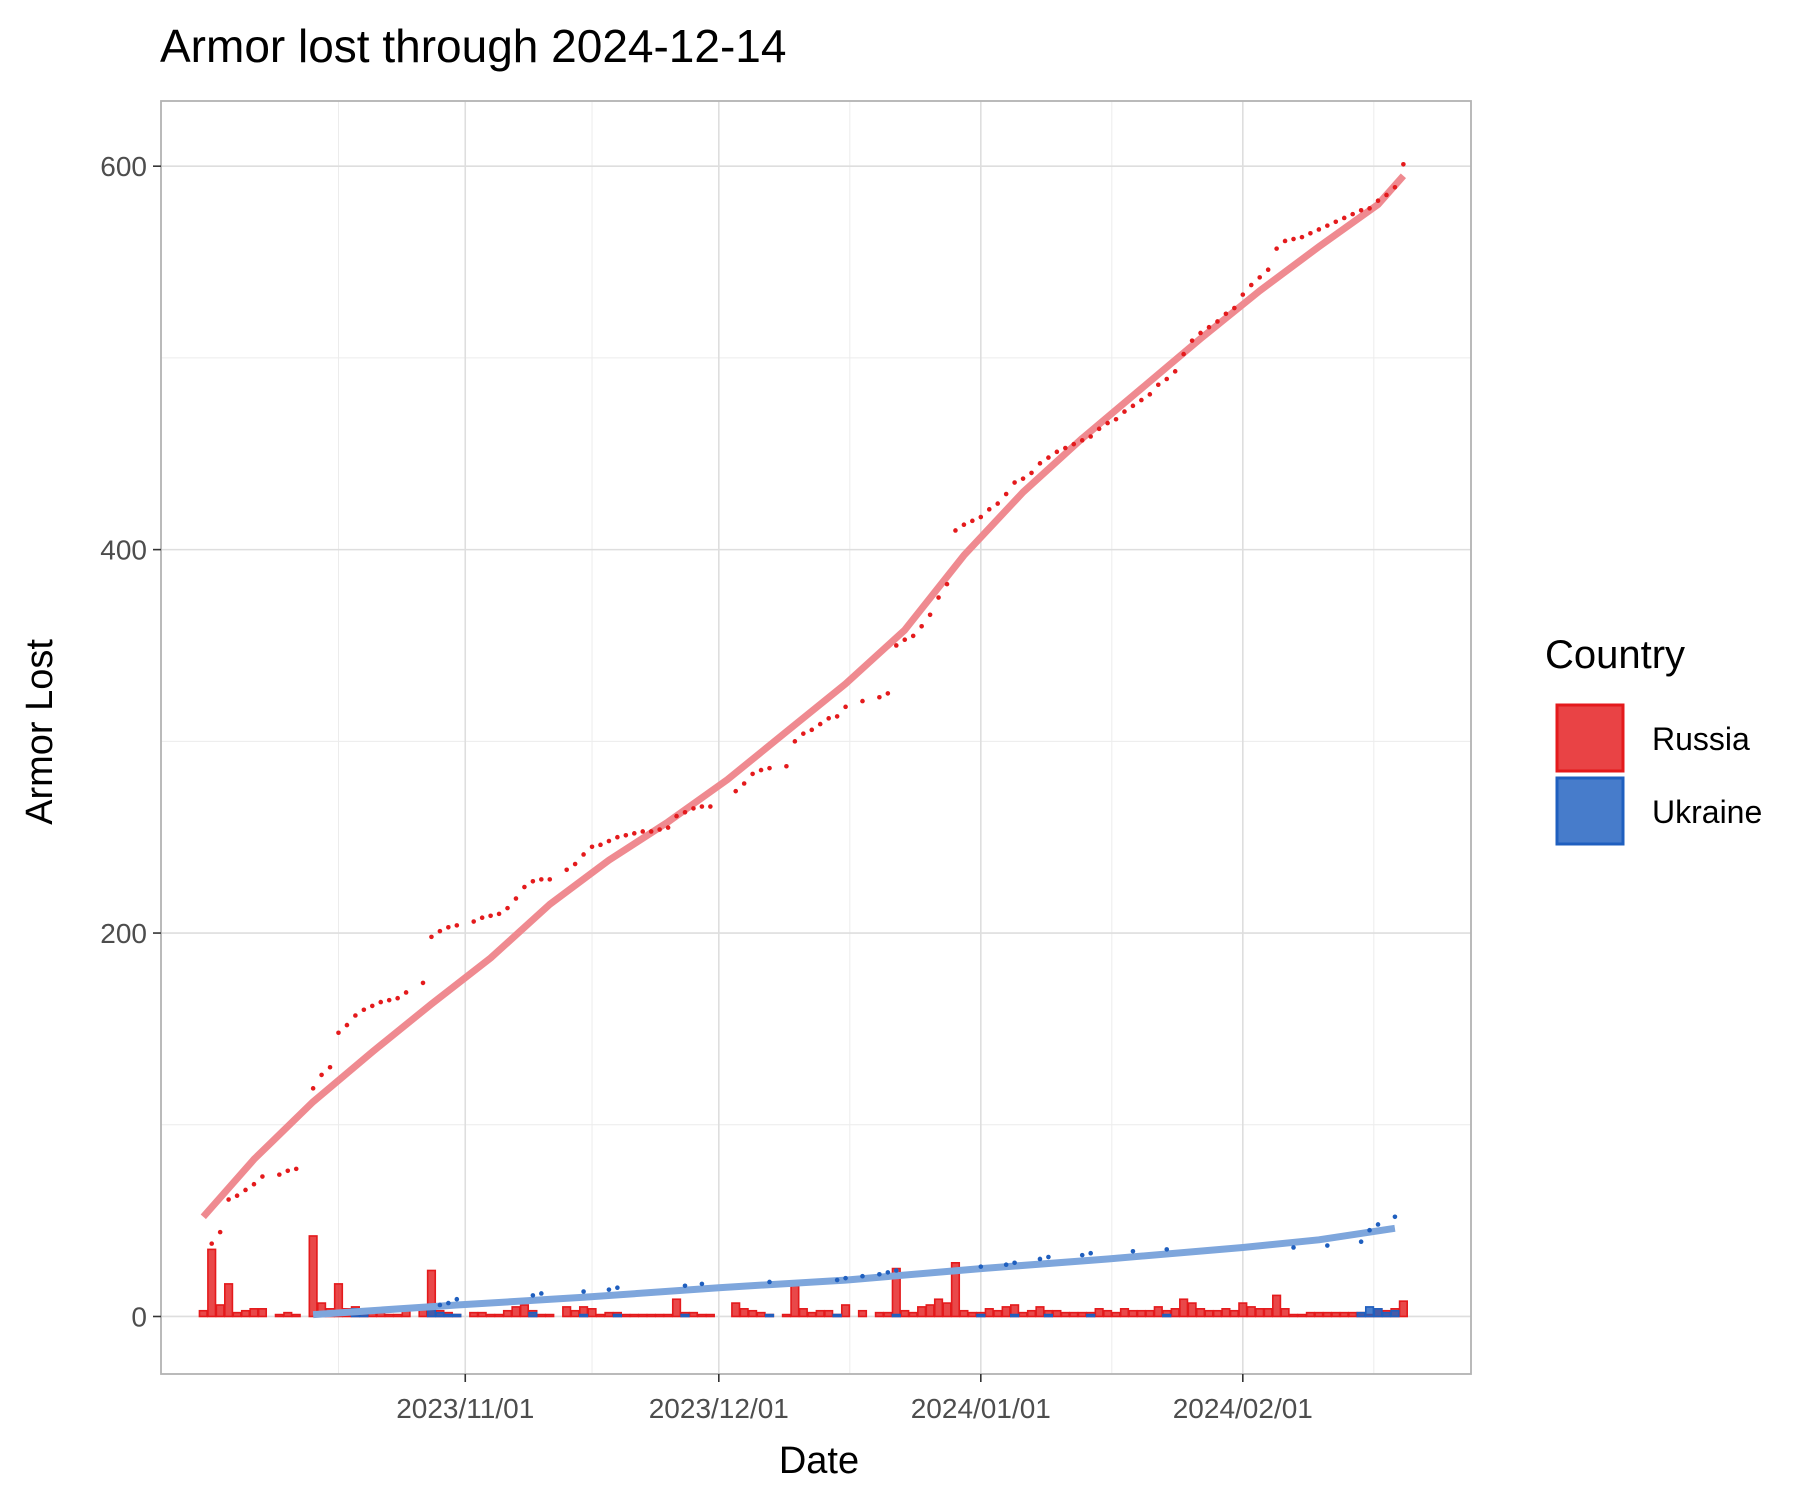  What do you see at coordinates (473, 46) in the screenshot?
I see `chart-title: Armor lost through 2024-12-14` at bounding box center [473, 46].